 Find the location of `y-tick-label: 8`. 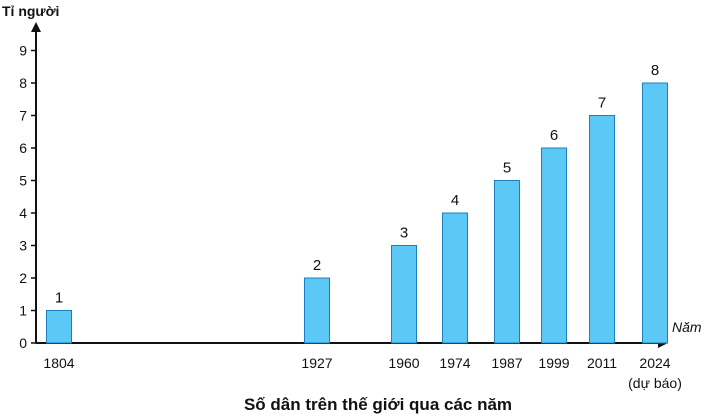

y-tick-label: 8 is located at coordinates (23, 83).